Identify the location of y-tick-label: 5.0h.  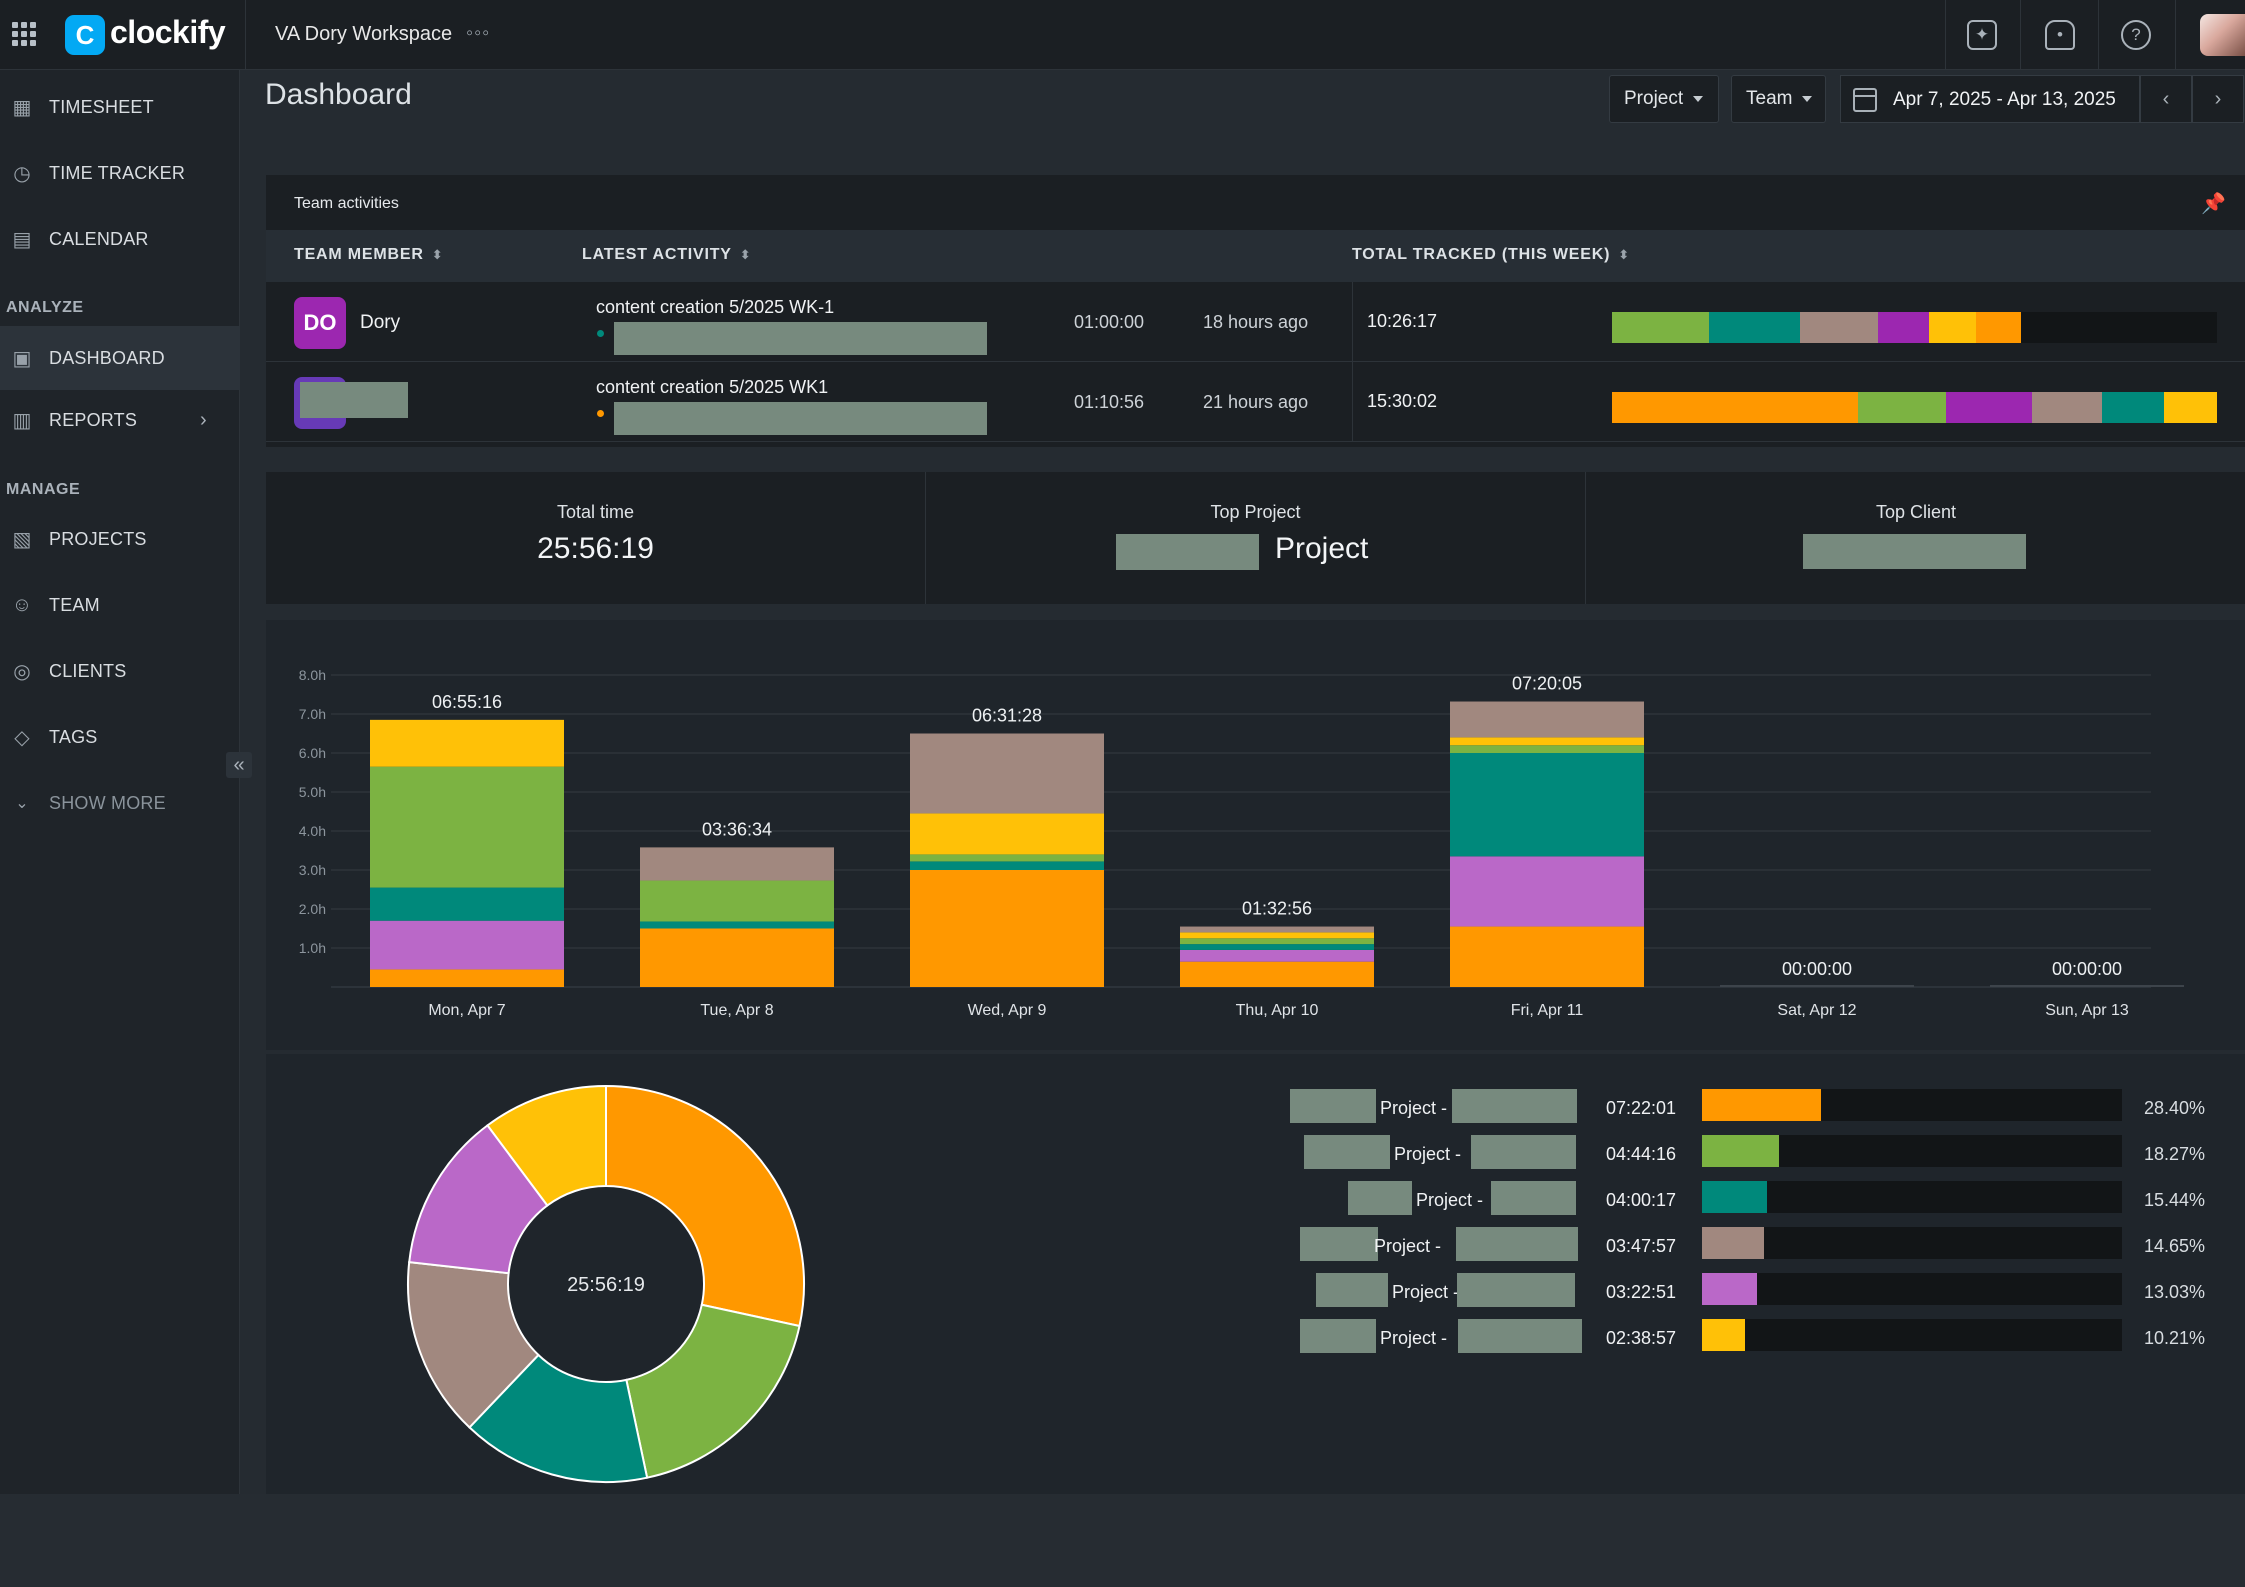
(312, 792).